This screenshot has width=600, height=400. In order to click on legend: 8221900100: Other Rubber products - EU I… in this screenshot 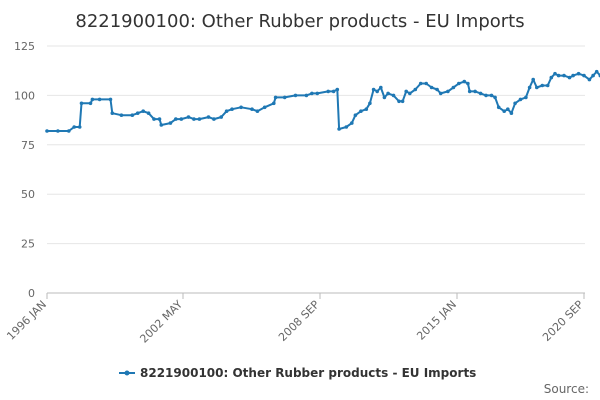, I will do `click(297, 373)`.